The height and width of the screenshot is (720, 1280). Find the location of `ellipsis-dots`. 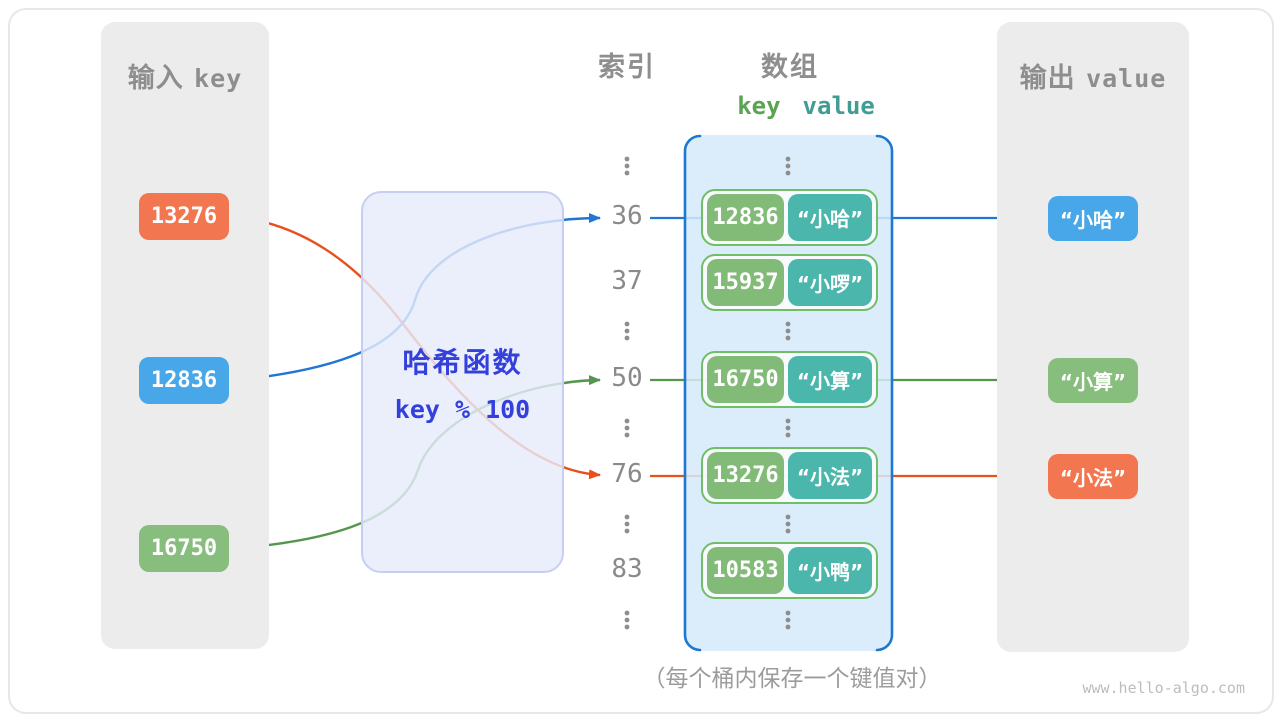

ellipsis-dots is located at coordinates (707, 393).